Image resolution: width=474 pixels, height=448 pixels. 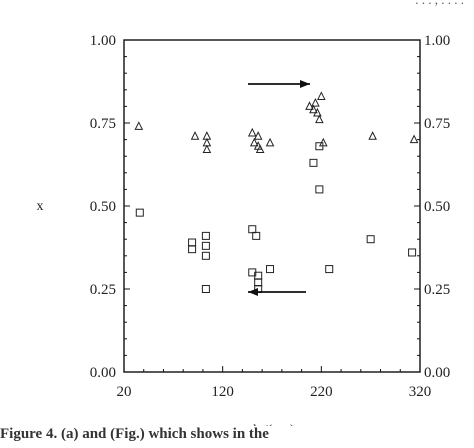 What do you see at coordinates (439, 3) in the screenshot?
I see `page-header: . . . , . . . .` at bounding box center [439, 3].